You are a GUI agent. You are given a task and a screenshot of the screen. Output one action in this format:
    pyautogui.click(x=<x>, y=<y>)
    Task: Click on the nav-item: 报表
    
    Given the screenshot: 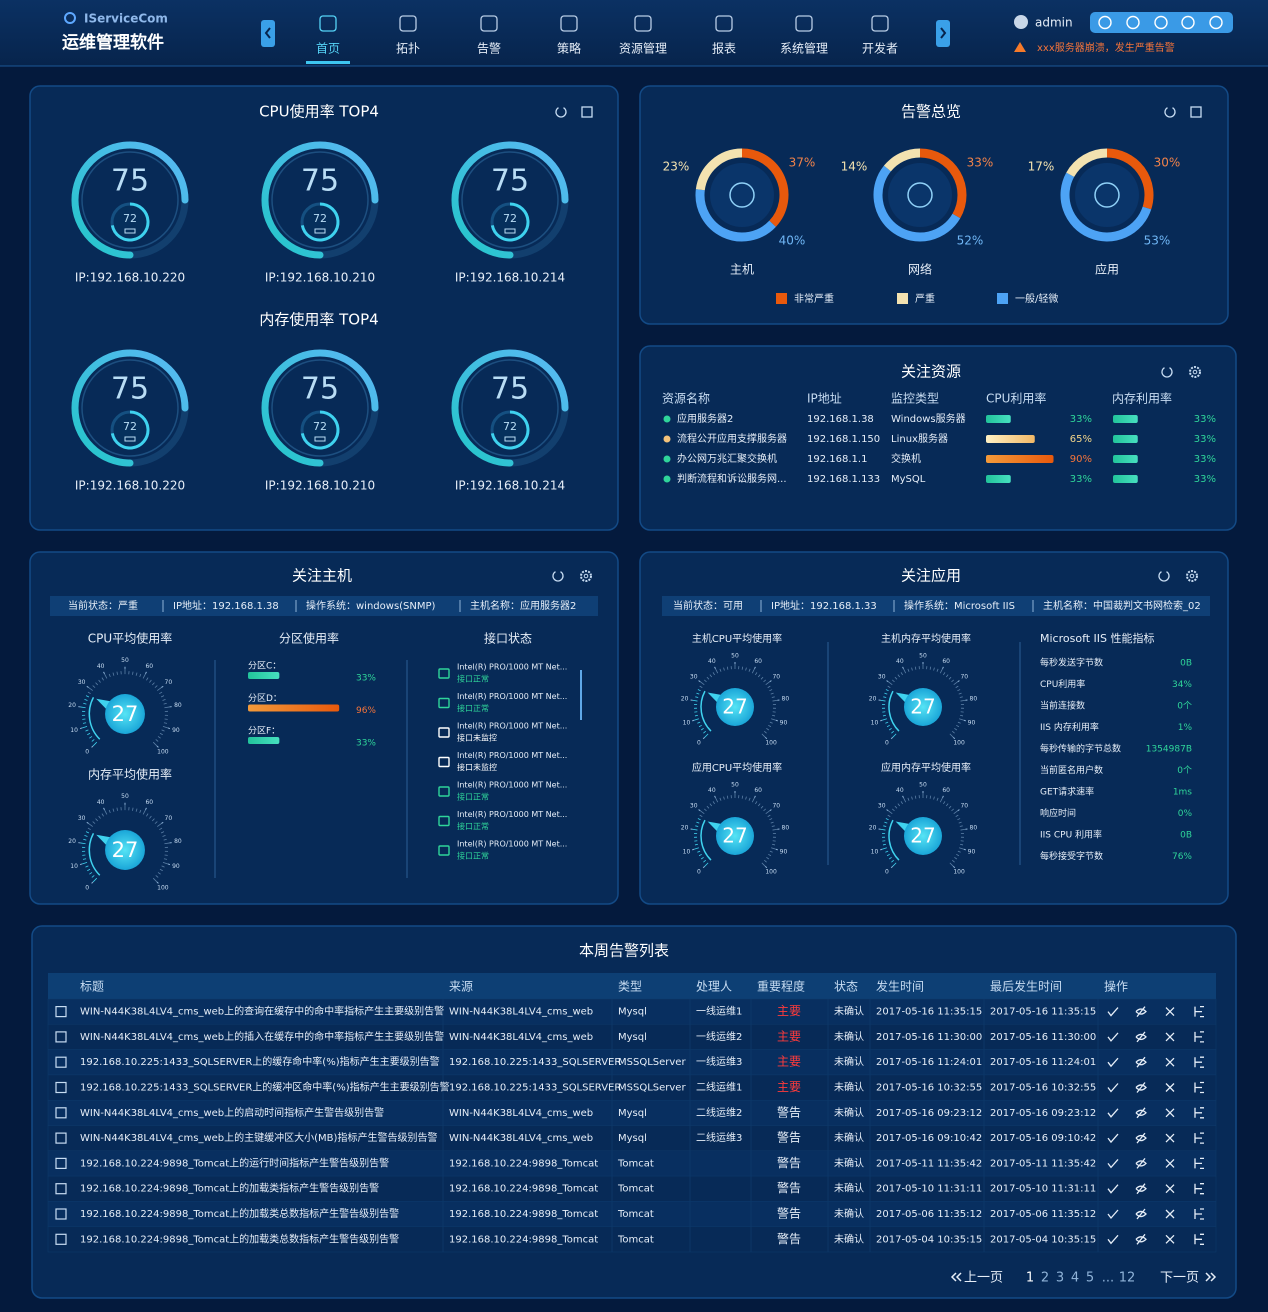 What is the action you would take?
    pyautogui.click(x=724, y=48)
    